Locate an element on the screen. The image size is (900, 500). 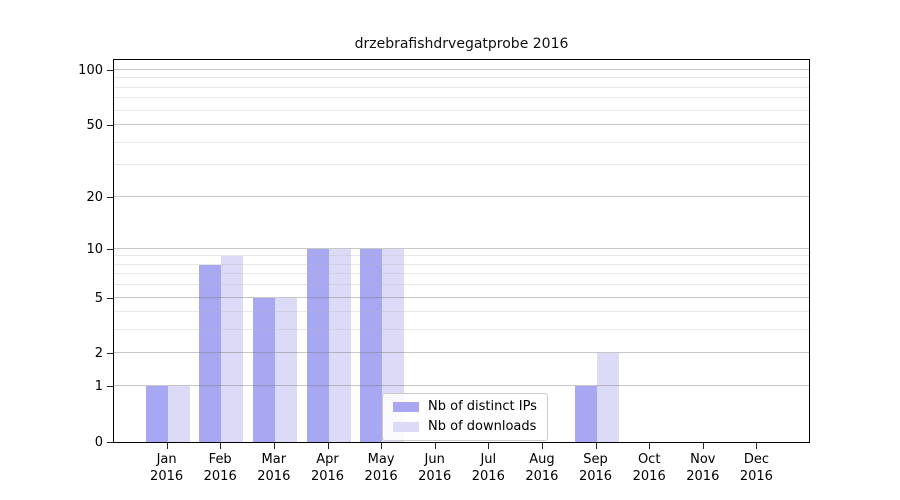
x-tick-dec is located at coordinates (757, 446).